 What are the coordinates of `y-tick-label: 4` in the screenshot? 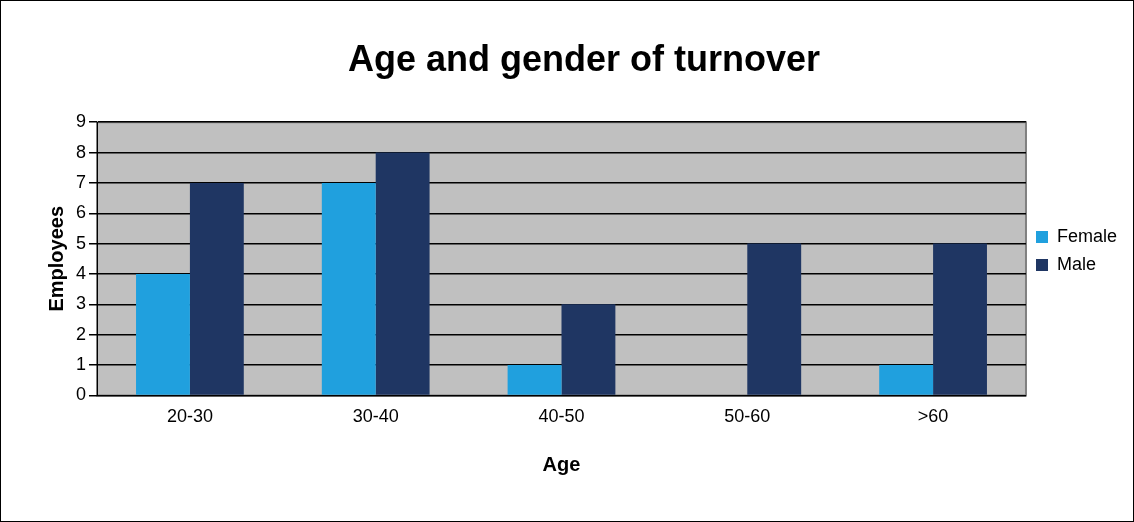 It's located at (81, 272).